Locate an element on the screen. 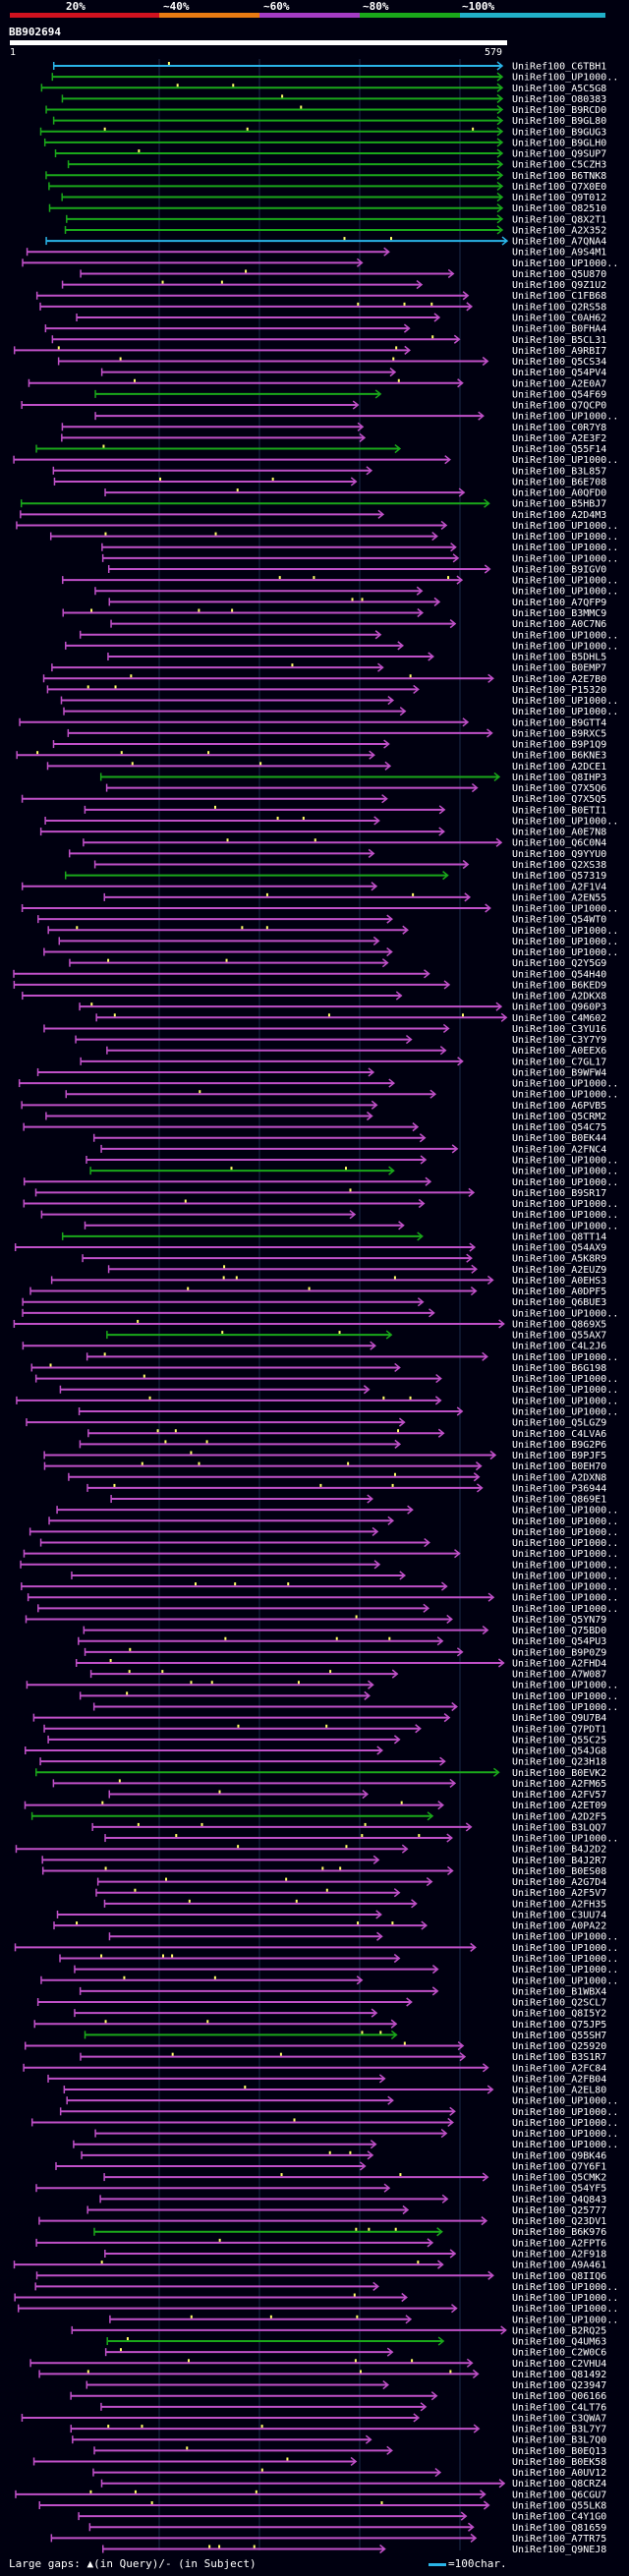 The image size is (629, 2576). hit-row: UniRef100_A7W087 is located at coordinates (348, 1675).